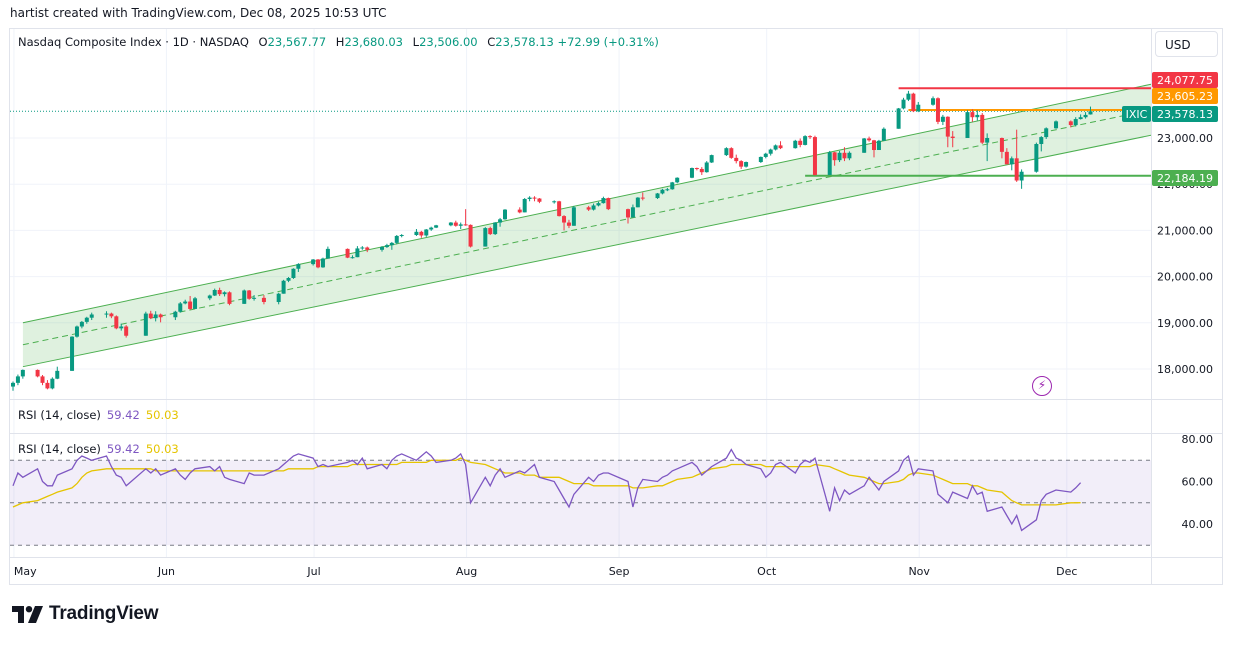 The height and width of the screenshot is (645, 1233). What do you see at coordinates (1042, 386) in the screenshot?
I see `lightning-icon: ⚡` at bounding box center [1042, 386].